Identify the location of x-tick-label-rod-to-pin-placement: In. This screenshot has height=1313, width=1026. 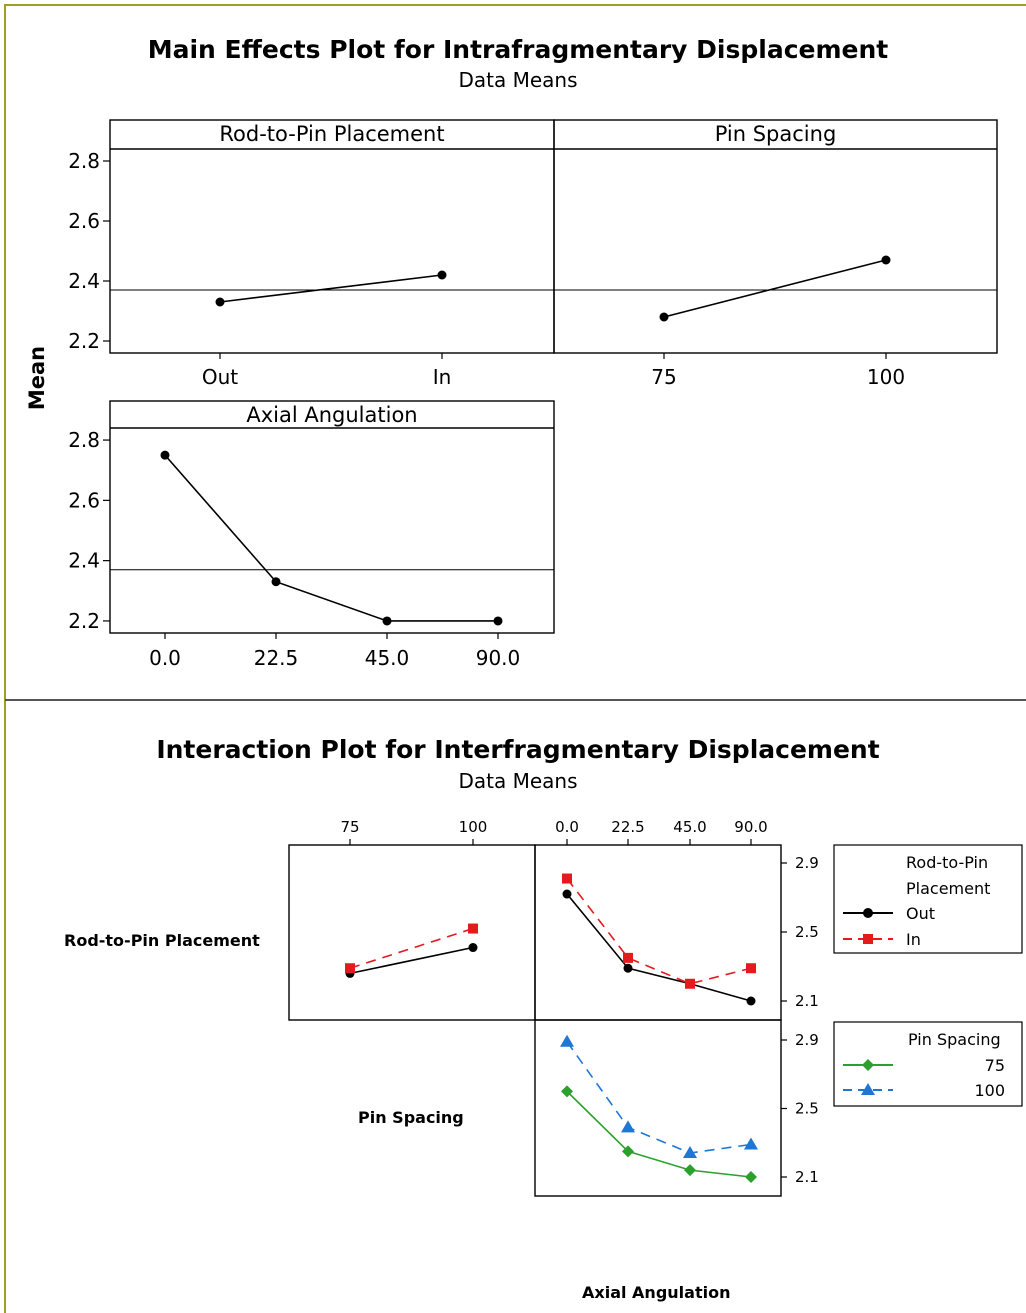
(442, 377).